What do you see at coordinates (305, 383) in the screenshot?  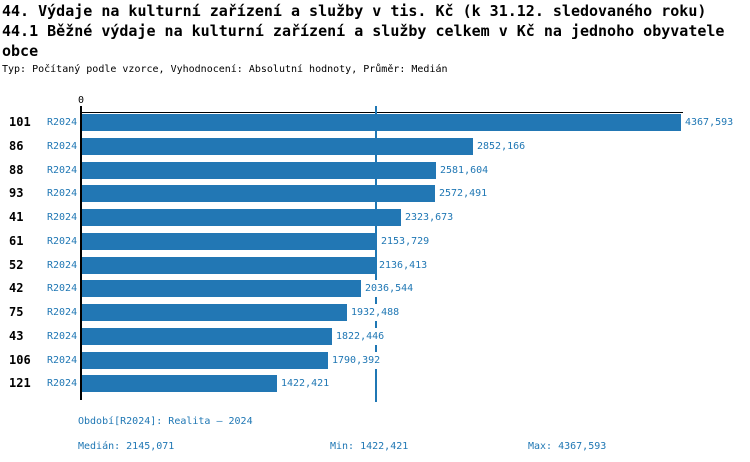 I see `bar-value-label: 1422,421` at bounding box center [305, 383].